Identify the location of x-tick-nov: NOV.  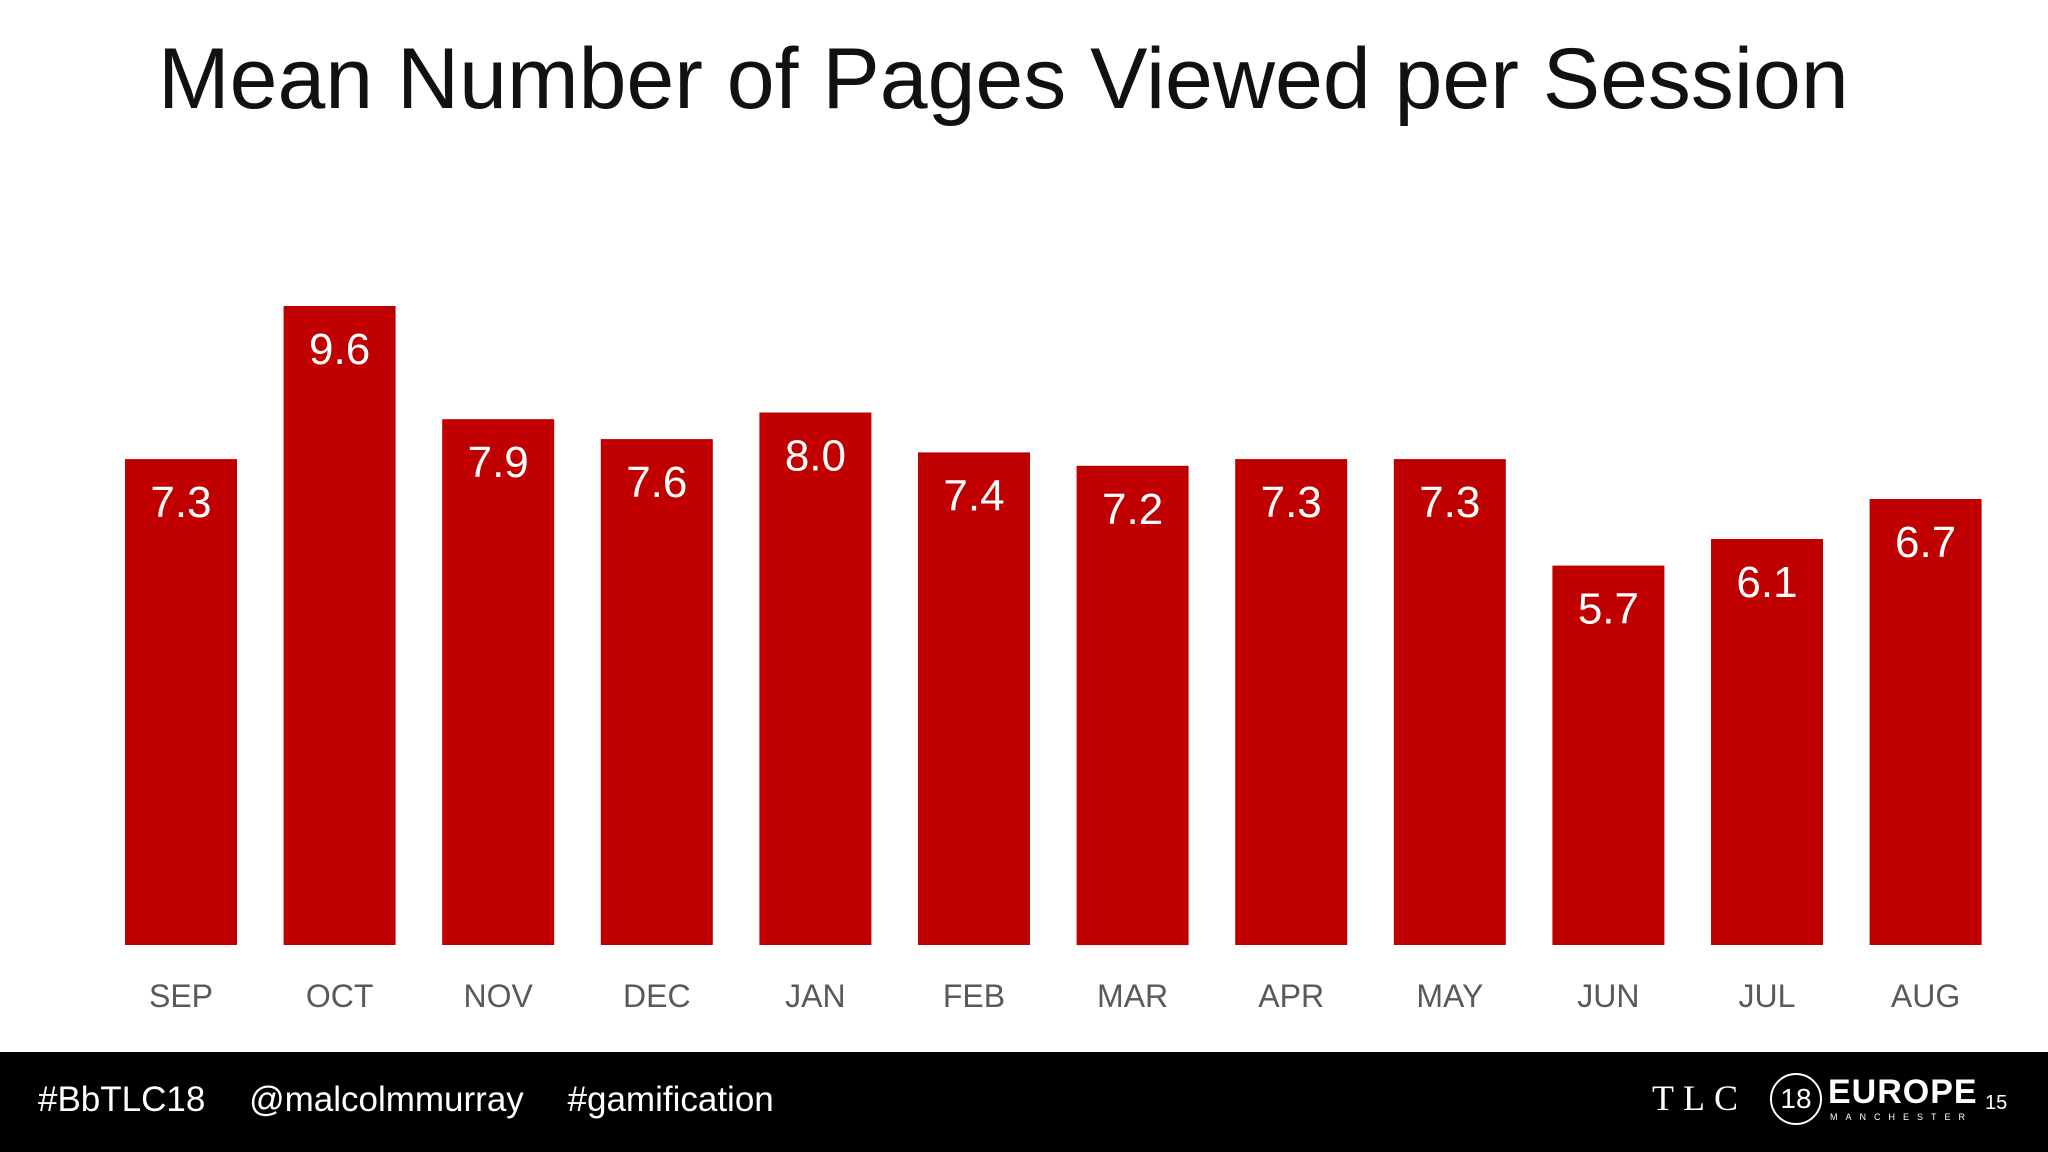
(499, 996).